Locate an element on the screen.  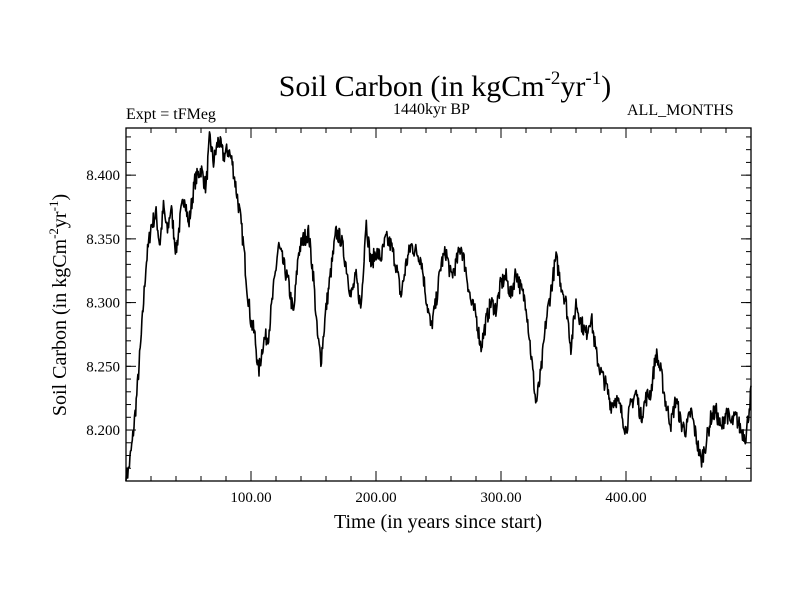
x-tick-label: 200.00 is located at coordinates (375, 498).